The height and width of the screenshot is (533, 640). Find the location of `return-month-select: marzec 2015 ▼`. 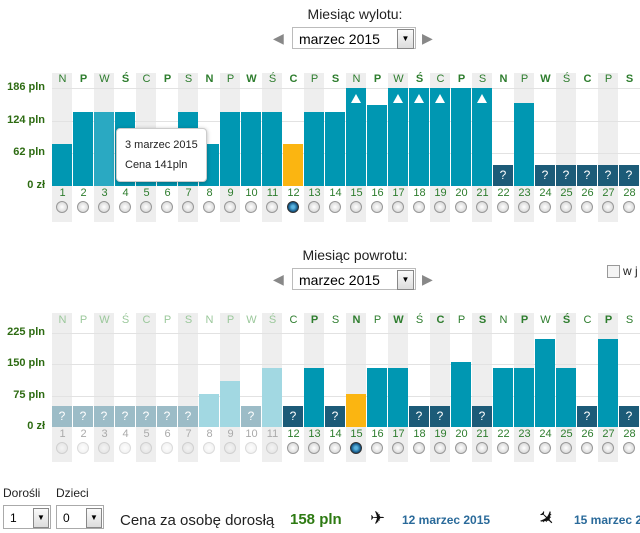

return-month-select: marzec 2015 ▼ is located at coordinates (354, 279).